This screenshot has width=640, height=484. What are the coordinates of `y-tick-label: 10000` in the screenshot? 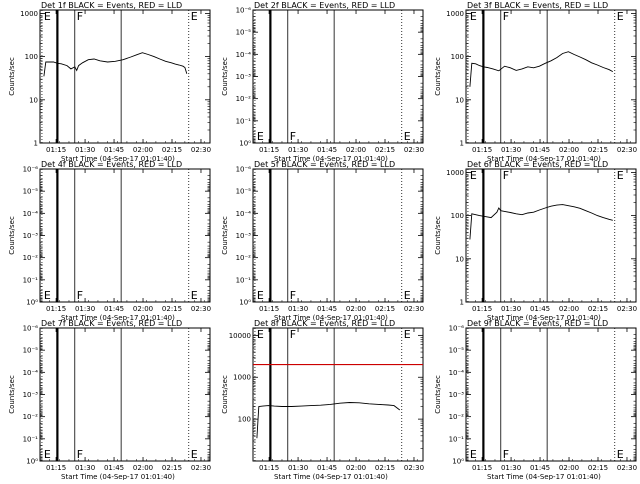 It's located at (240, 336).